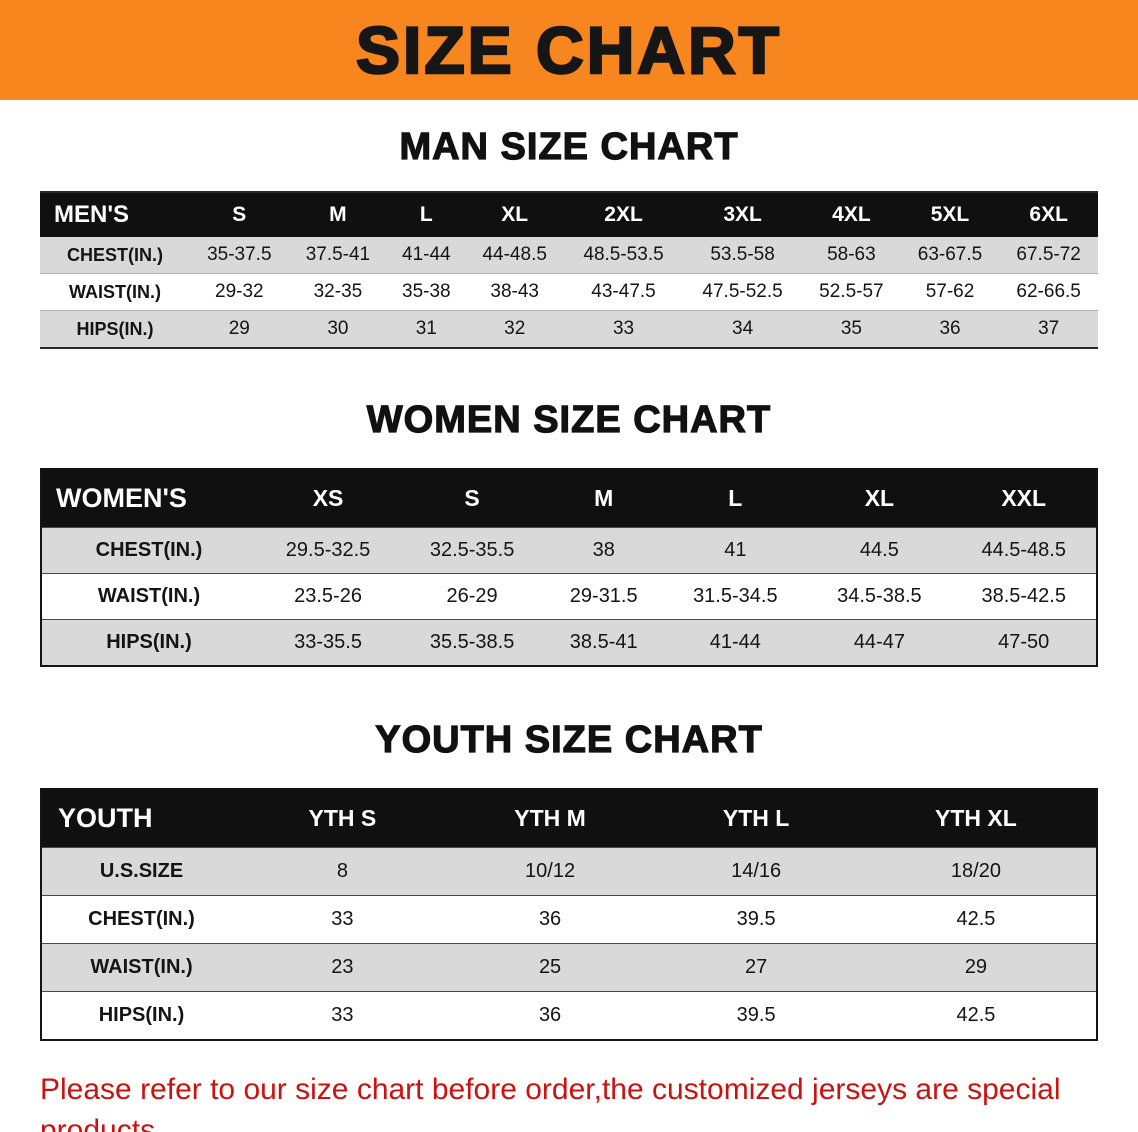  What do you see at coordinates (879, 550) in the screenshot?
I see `size-value-cell: 44.5` at bounding box center [879, 550].